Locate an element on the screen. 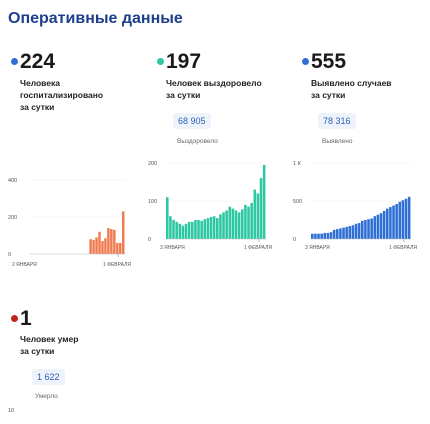 The width and height of the screenshot is (430, 424). hospitalized-desc-1: Человека is located at coordinates (40, 83).